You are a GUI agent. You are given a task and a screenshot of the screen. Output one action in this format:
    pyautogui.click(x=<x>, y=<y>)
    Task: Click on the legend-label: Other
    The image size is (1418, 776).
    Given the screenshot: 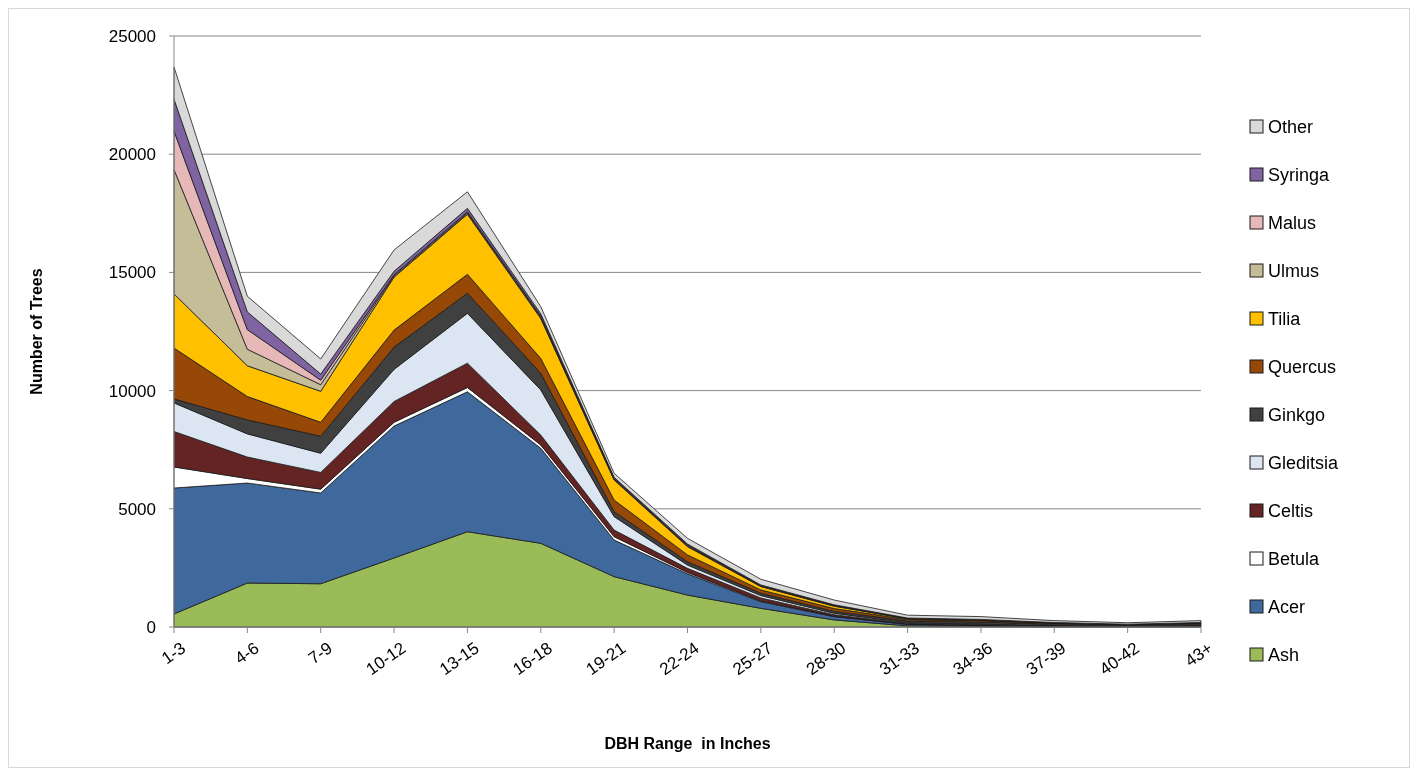 What is the action you would take?
    pyautogui.click(x=1291, y=126)
    